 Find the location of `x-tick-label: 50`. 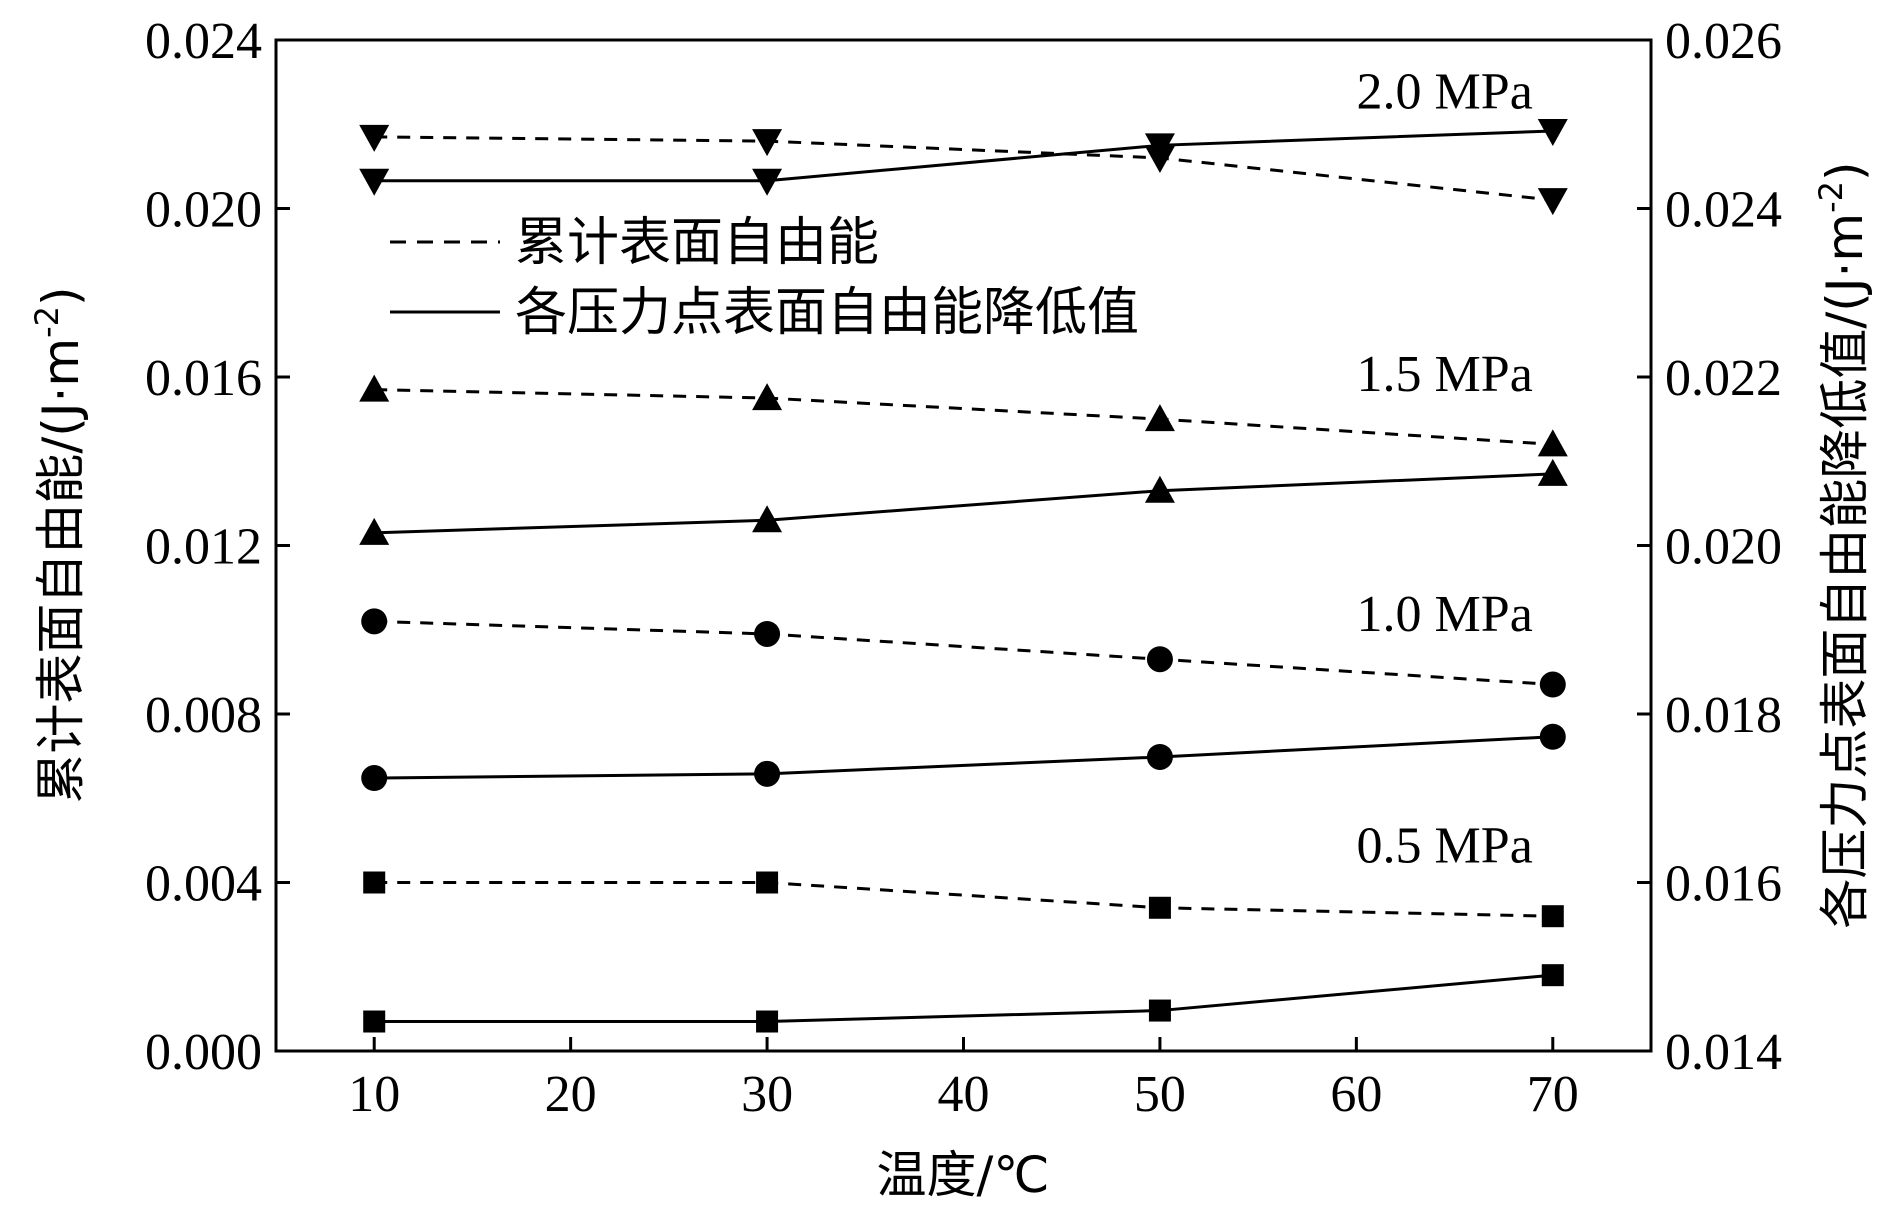

x-tick-label: 50 is located at coordinates (1160, 1094).